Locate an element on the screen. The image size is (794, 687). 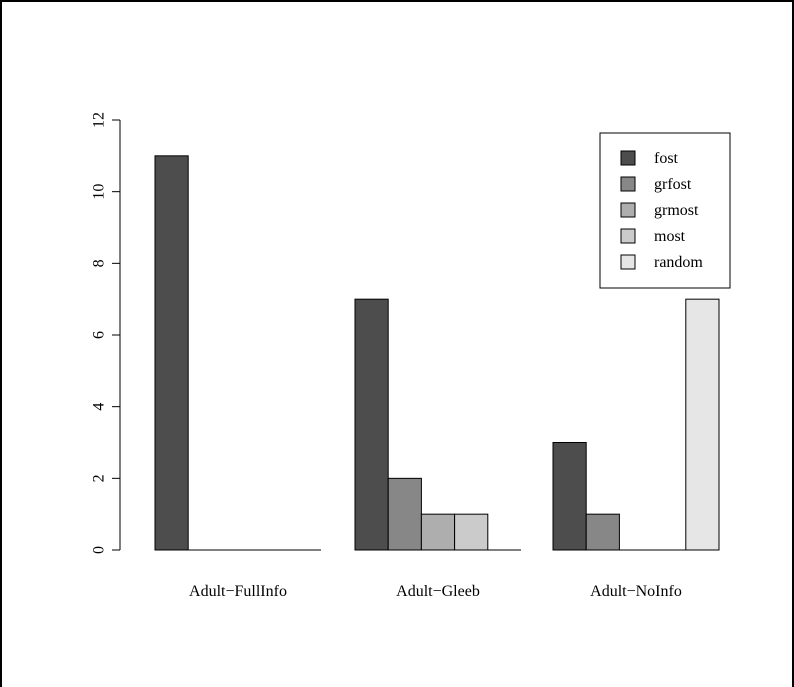
y-axis: 0 2 4 6 8 10 12 is located at coordinates (106, 333).